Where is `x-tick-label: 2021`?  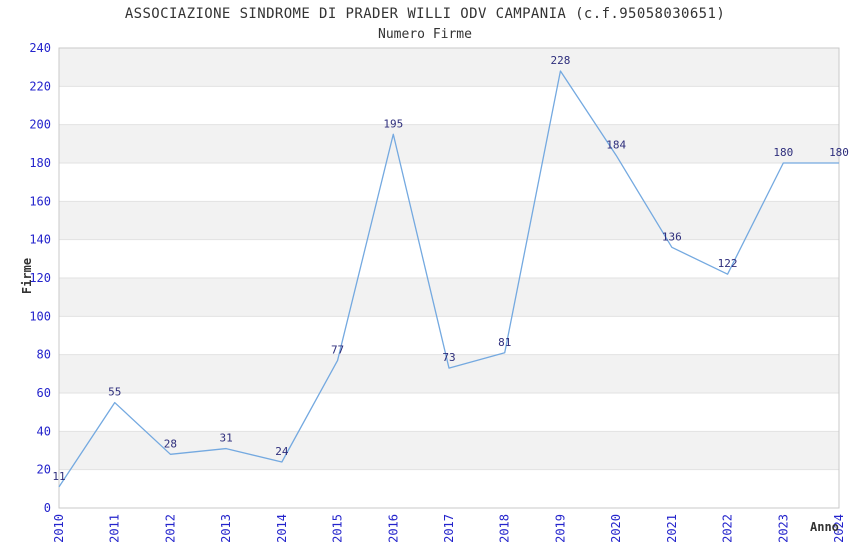
x-tick-label: 2021 is located at coordinates (672, 528).